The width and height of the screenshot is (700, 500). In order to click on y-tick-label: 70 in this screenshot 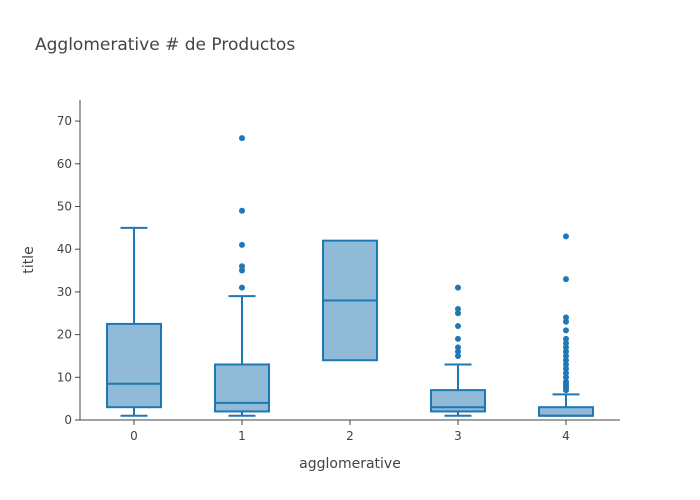, I will do `click(64, 121)`.